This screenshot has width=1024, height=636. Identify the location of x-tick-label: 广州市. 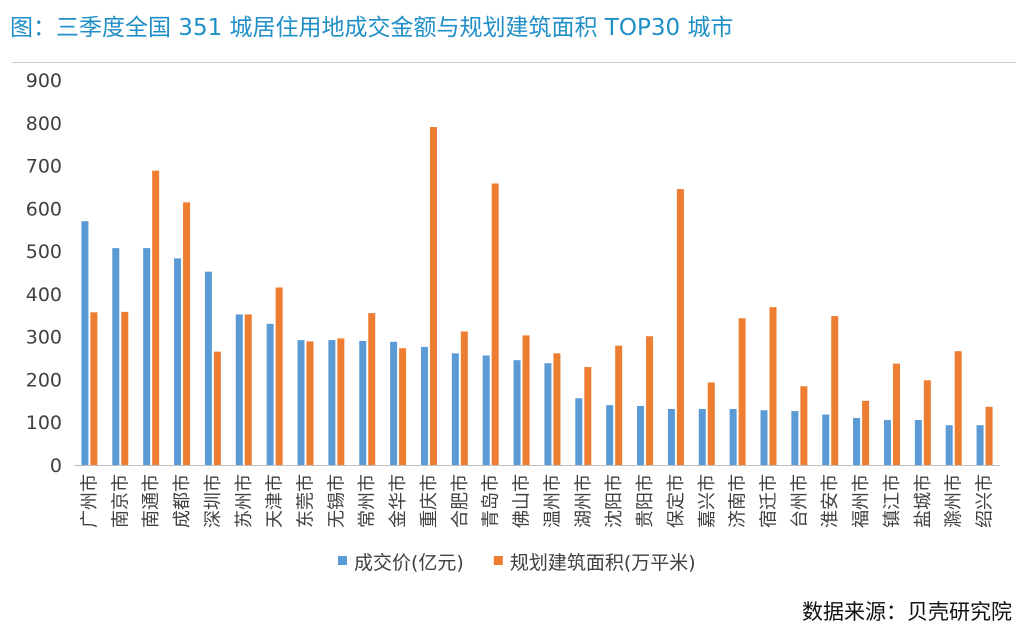
(89, 501).